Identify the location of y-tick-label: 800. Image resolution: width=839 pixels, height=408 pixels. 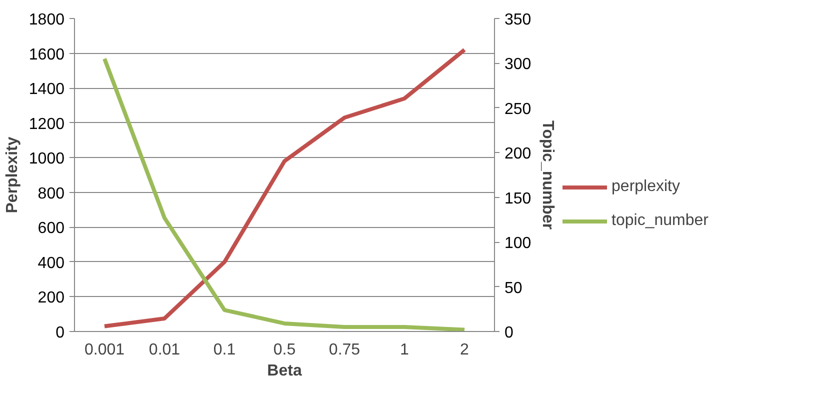
(51, 193).